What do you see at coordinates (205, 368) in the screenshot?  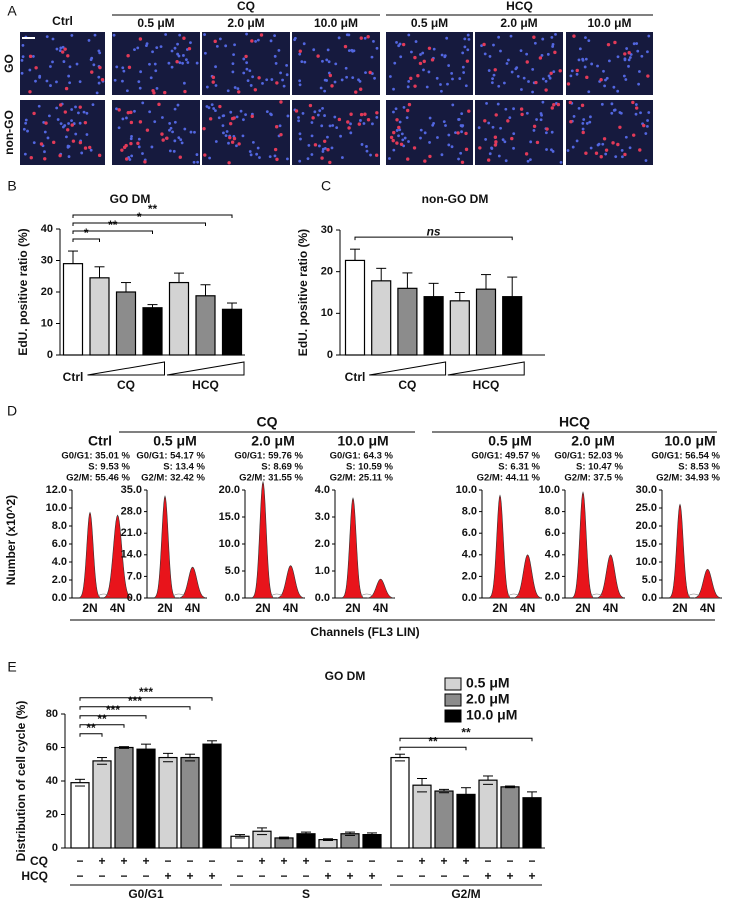 I see `dose-triangle` at bounding box center [205, 368].